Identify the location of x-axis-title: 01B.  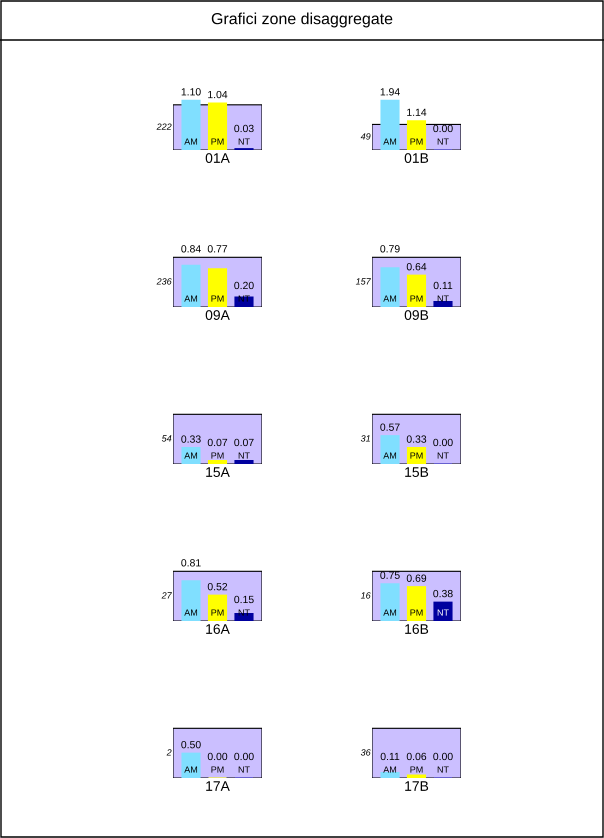
(416, 158).